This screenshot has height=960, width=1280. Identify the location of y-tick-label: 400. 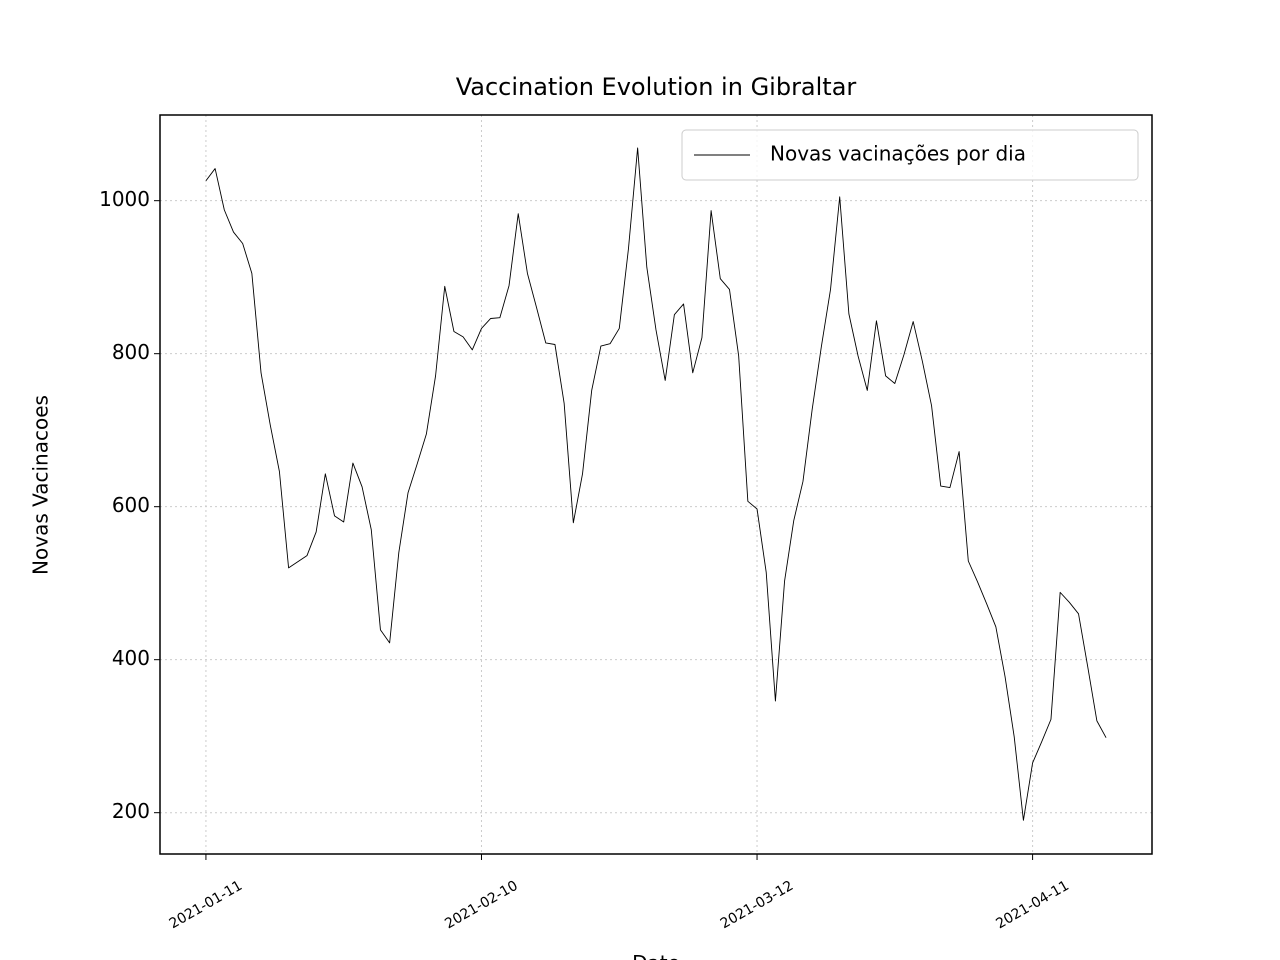
(131, 658).